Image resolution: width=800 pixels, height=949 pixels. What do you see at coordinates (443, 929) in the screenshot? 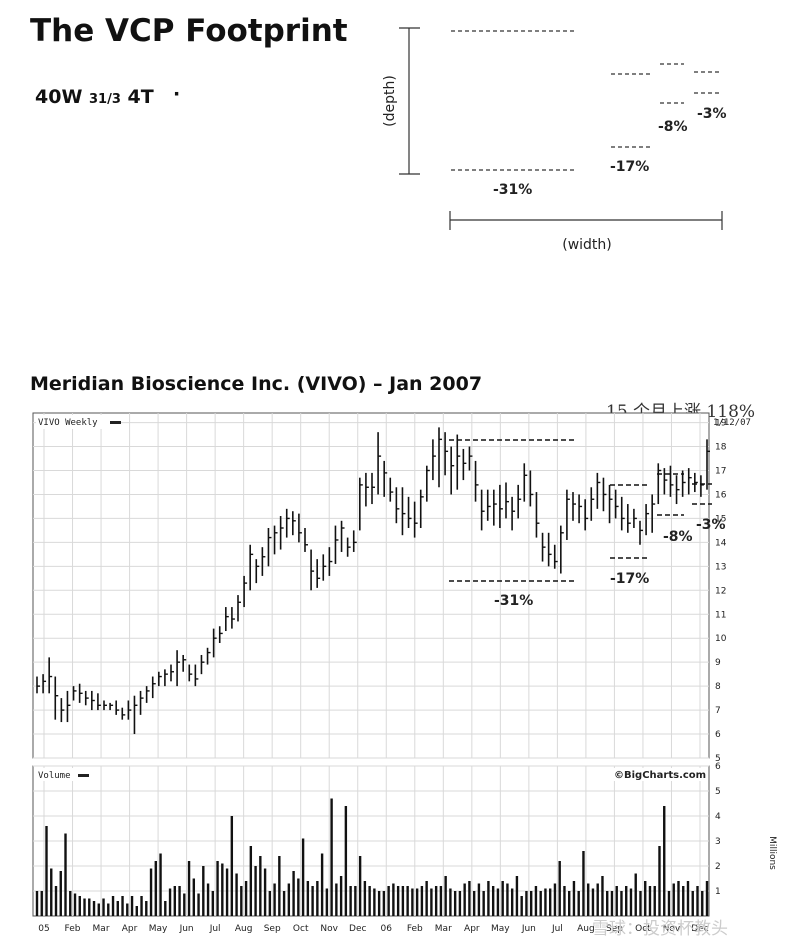
I see `month-label: Mar` at bounding box center [443, 929].